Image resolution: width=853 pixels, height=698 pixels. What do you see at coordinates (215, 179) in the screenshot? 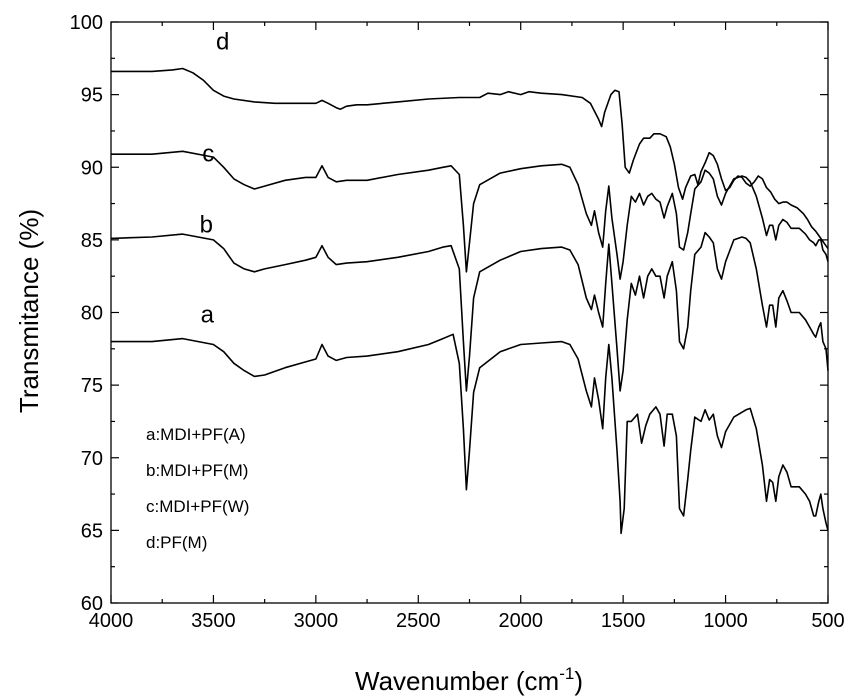
I see `curve-labels: a b c d` at bounding box center [215, 179].